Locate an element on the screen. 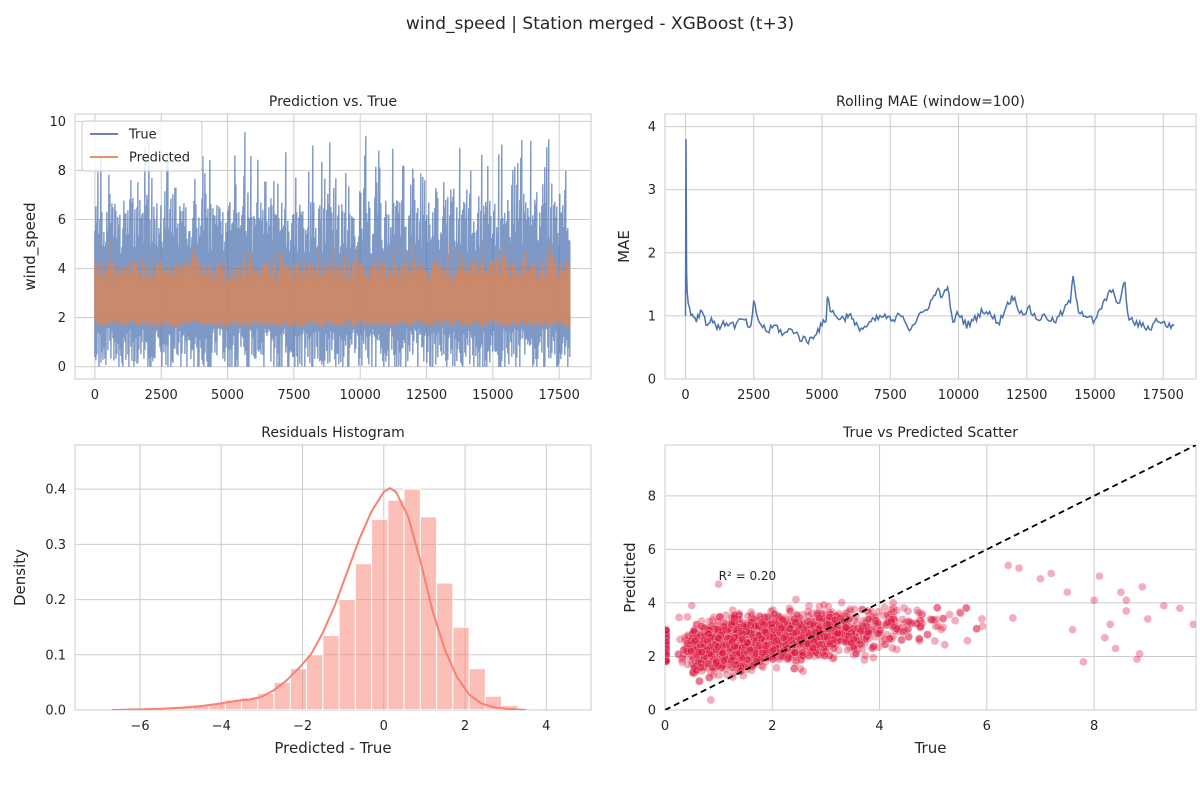 The height and width of the screenshot is (800, 1200). plot-content-pred is located at coordinates (332, 249).